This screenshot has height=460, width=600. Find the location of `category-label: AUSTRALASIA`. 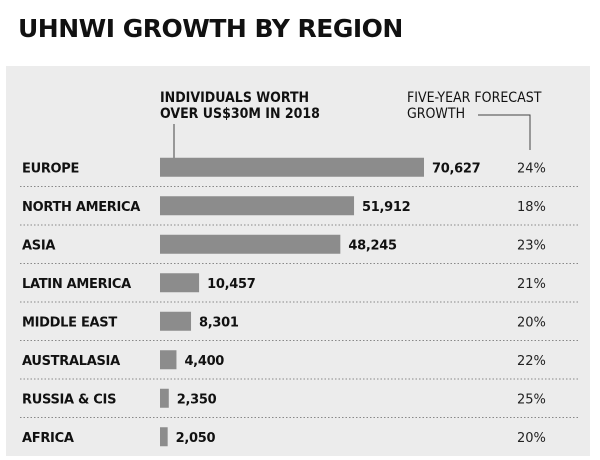

category-label: AUSTRALASIA is located at coordinates (71, 361).